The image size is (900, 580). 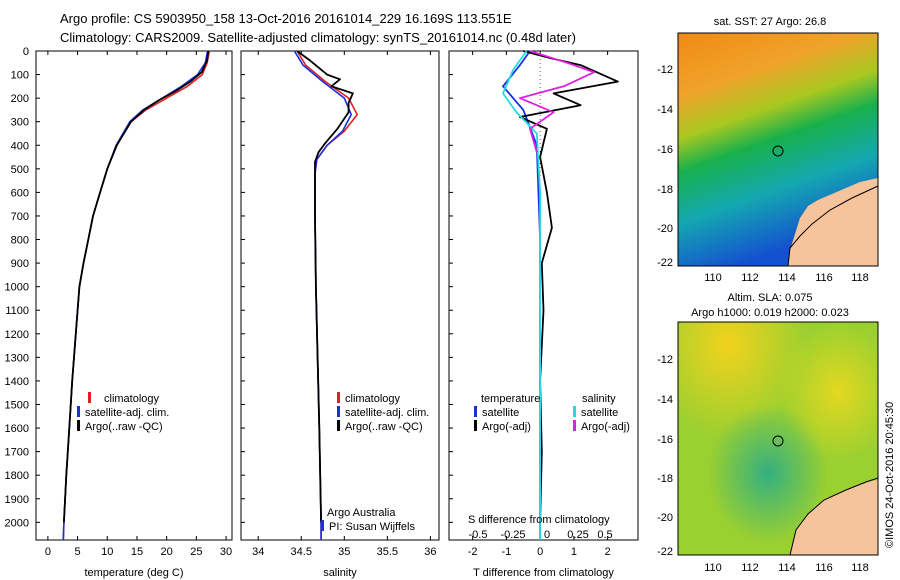 What do you see at coordinates (78, 411) in the screenshot?
I see `legend-swatch-satellite` at bounding box center [78, 411].